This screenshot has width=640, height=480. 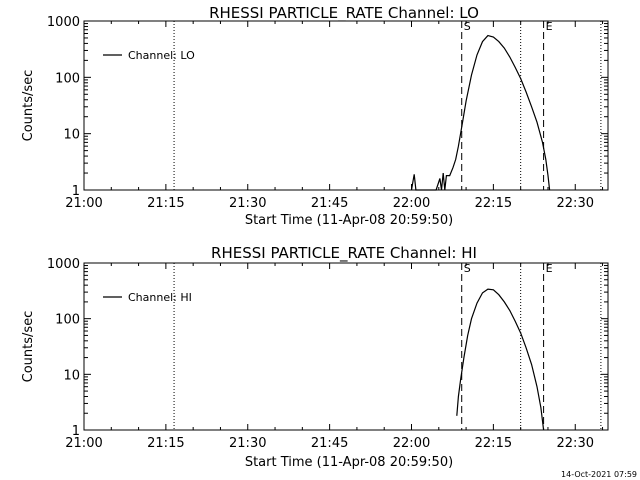 What do you see at coordinates (344, 13) in the screenshot?
I see `chart-title: RHESSI PARTICLE_RATE Channel: LO` at bounding box center [344, 13].